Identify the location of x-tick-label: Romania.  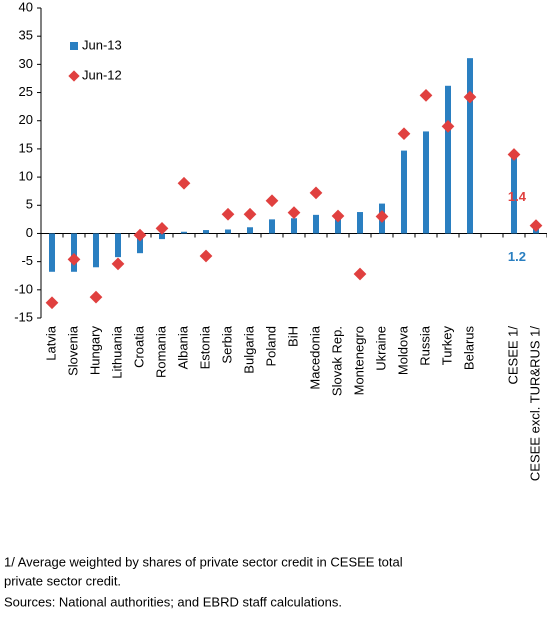
(160, 351).